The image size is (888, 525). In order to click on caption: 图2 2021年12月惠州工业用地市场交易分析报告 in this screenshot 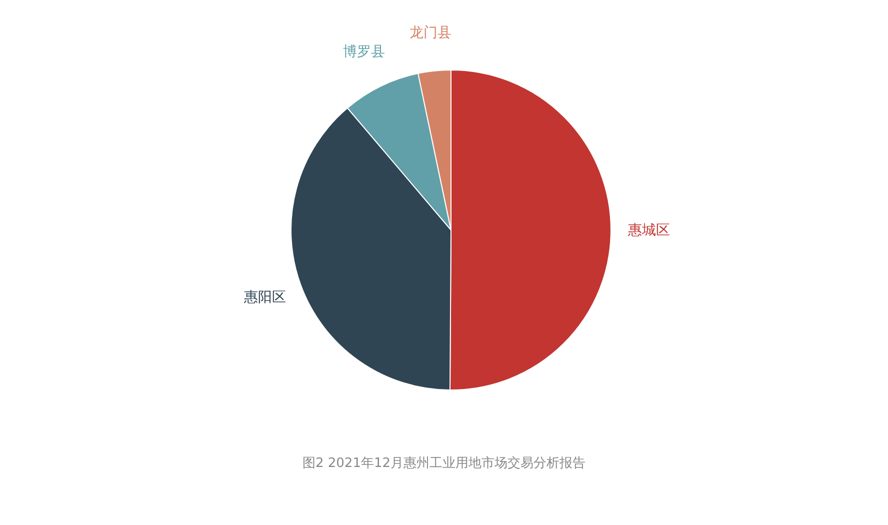, I will do `click(444, 463)`.